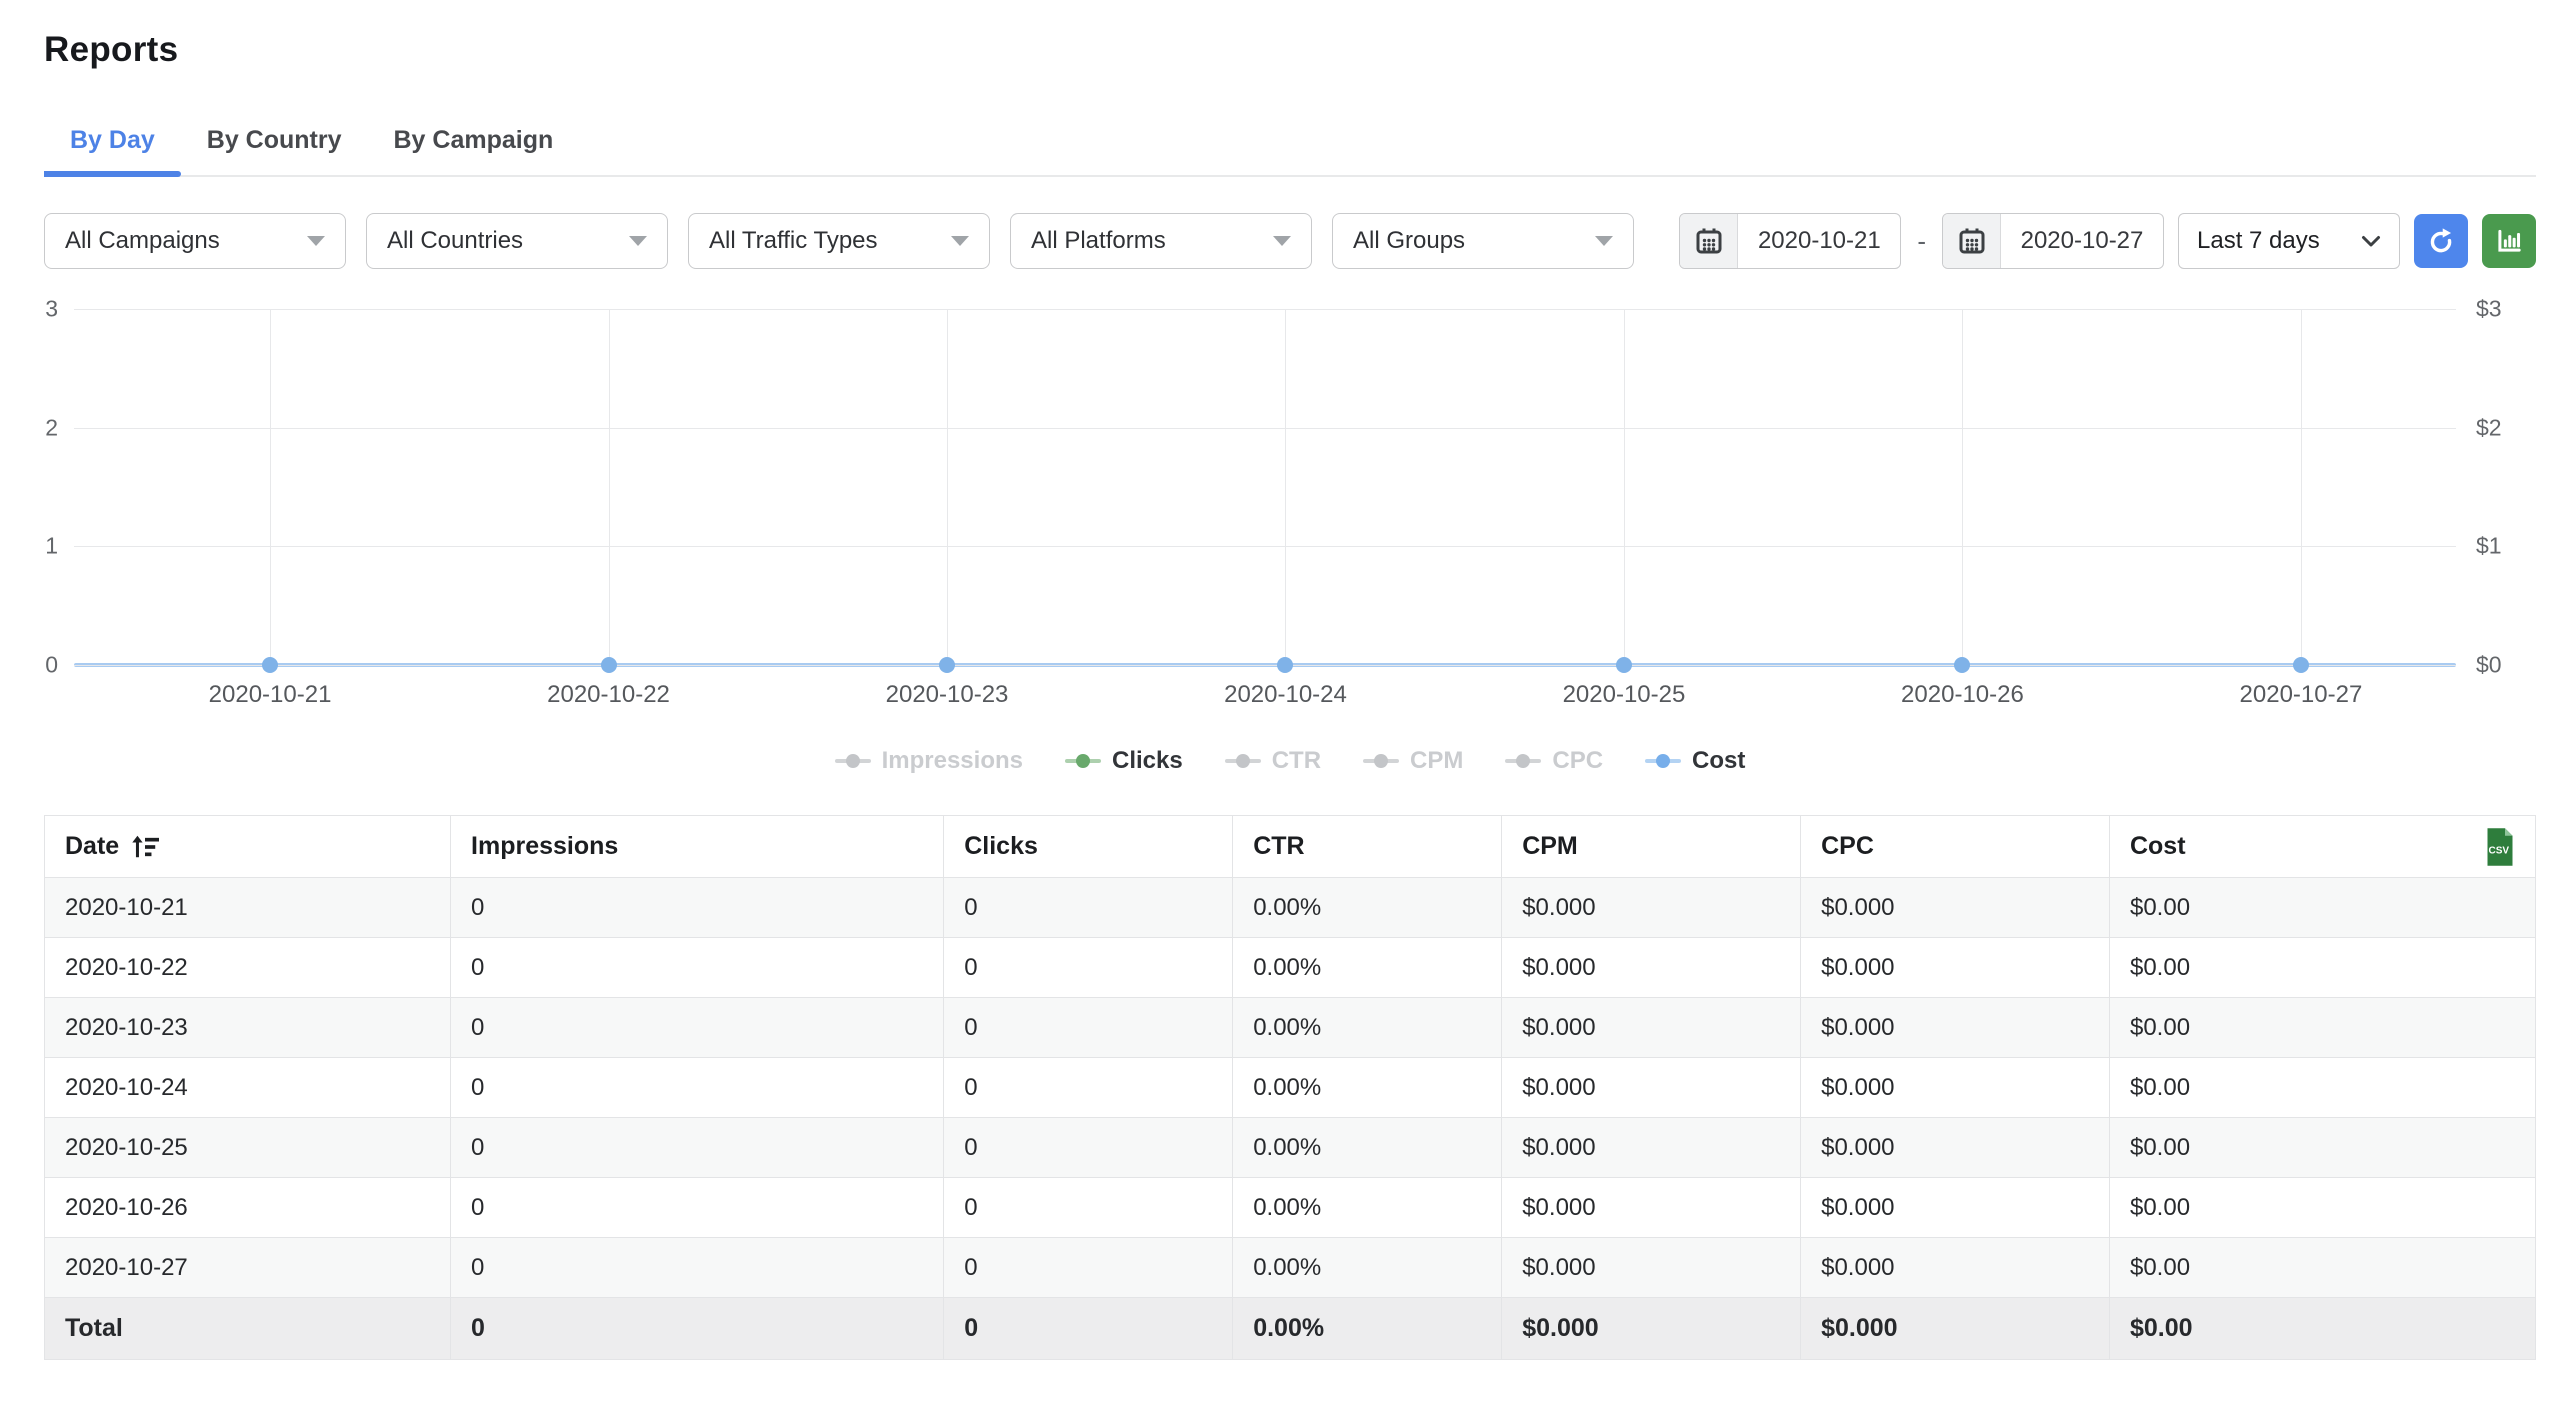 This screenshot has width=2560, height=1419. I want to click on platforms-dropdown: All Platforms, so click(1161, 241).